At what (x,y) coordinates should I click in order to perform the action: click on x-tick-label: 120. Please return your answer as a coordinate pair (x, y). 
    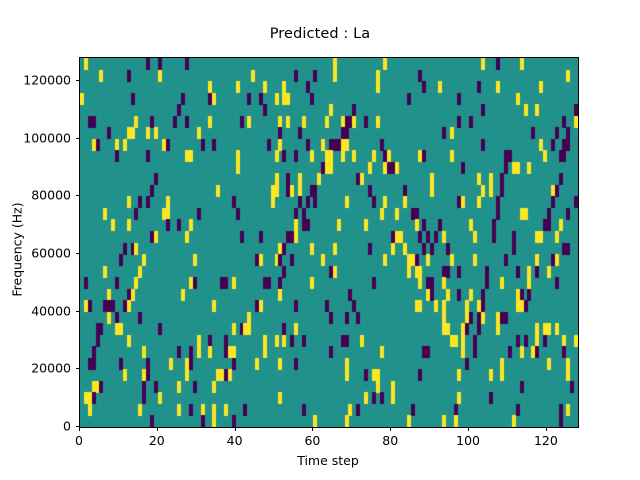
    Looking at the image, I should click on (545, 440).